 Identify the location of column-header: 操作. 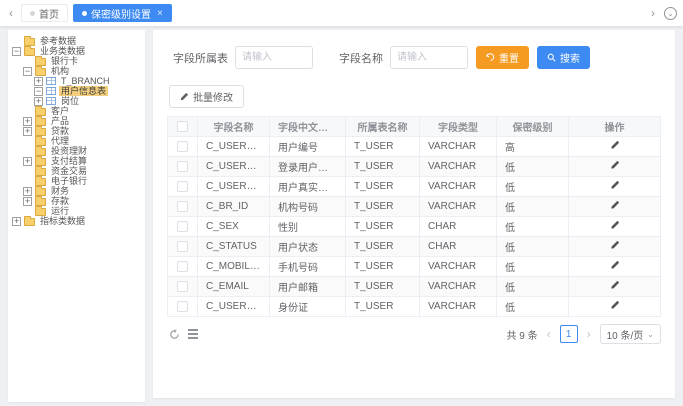
(614, 126).